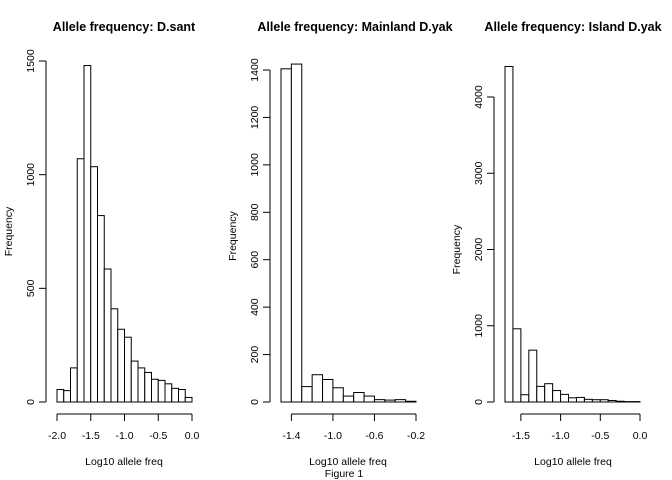 This screenshot has height=480, width=672. What do you see at coordinates (255, 212) in the screenshot?
I see `y-tick-label: 800` at bounding box center [255, 212].